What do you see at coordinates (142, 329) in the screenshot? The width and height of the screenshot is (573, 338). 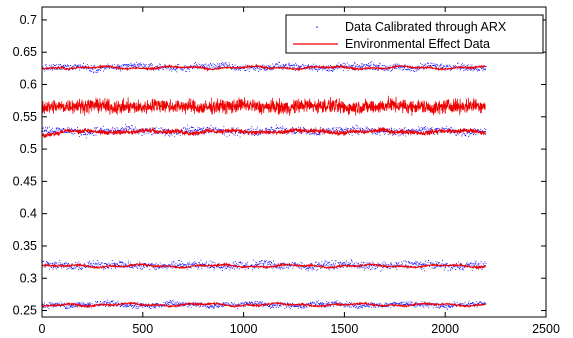 I see `x-tick-label: 500` at bounding box center [142, 329].